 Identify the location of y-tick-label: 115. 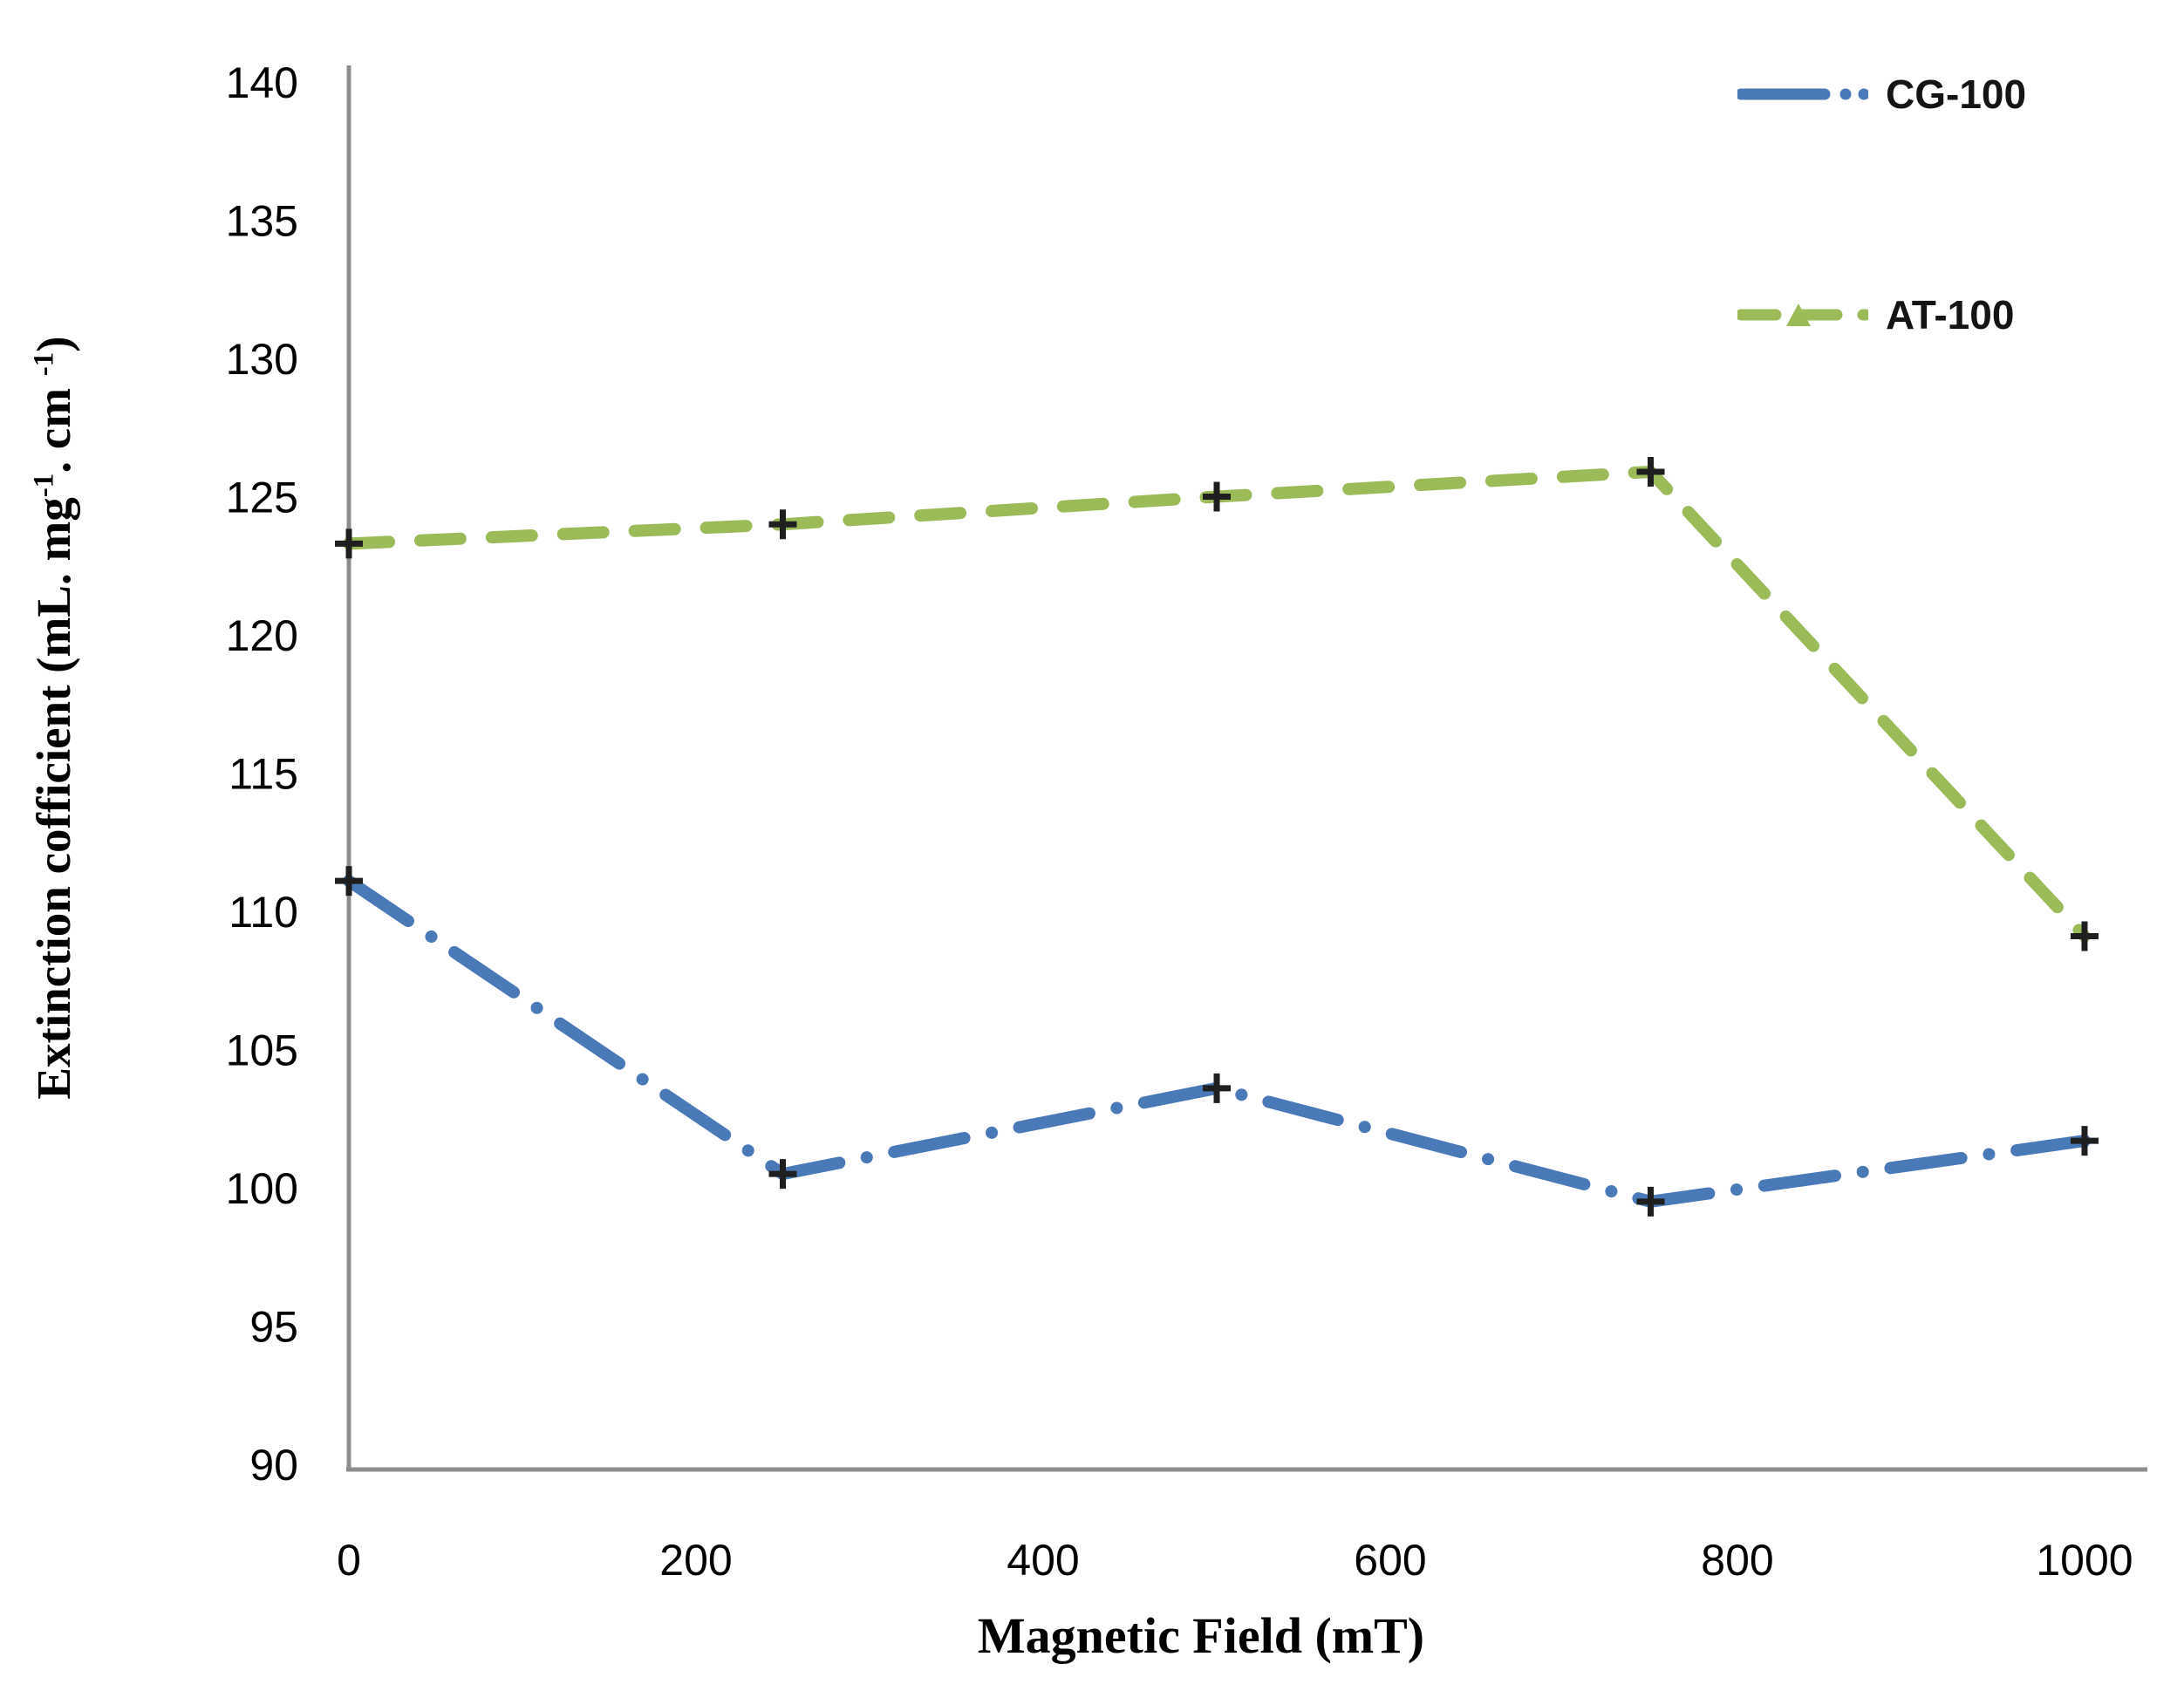
(263, 774).